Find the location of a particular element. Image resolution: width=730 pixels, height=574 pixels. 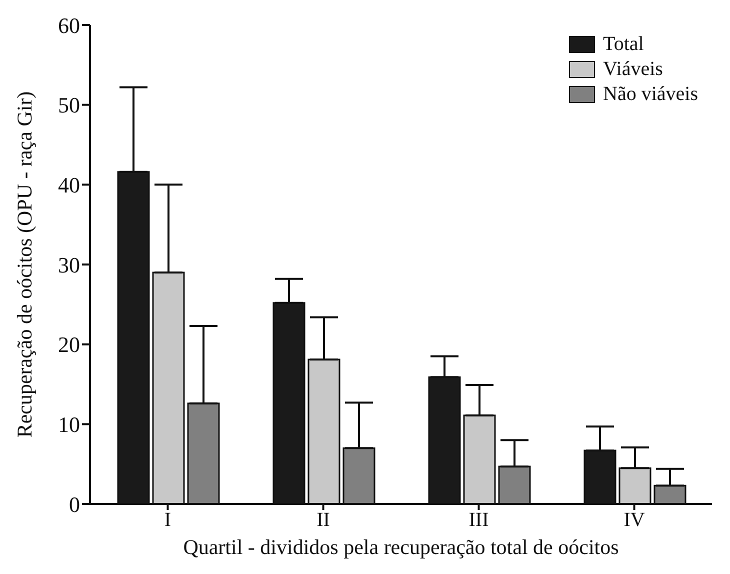

y-axis-title: Recuperação de oócitos (OPU - raça Gir) is located at coordinates (24, 264).